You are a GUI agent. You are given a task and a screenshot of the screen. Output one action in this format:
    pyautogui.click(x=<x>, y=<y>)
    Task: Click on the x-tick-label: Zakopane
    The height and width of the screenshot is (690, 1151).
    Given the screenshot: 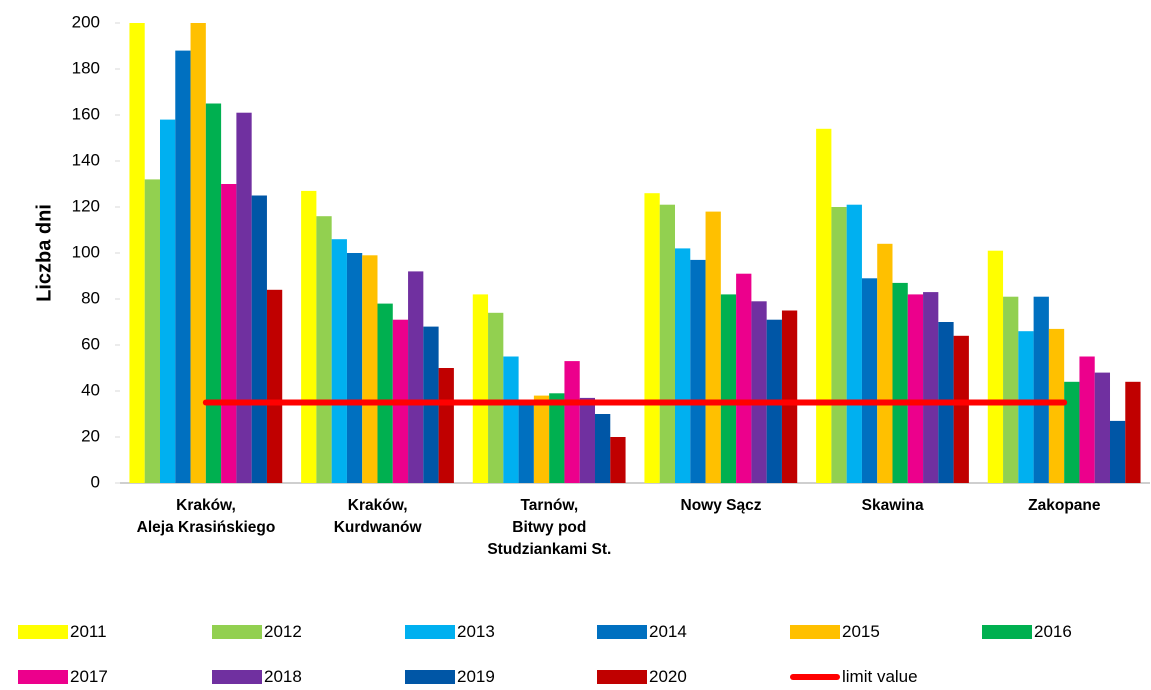 What is the action you would take?
    pyautogui.click(x=1064, y=505)
    